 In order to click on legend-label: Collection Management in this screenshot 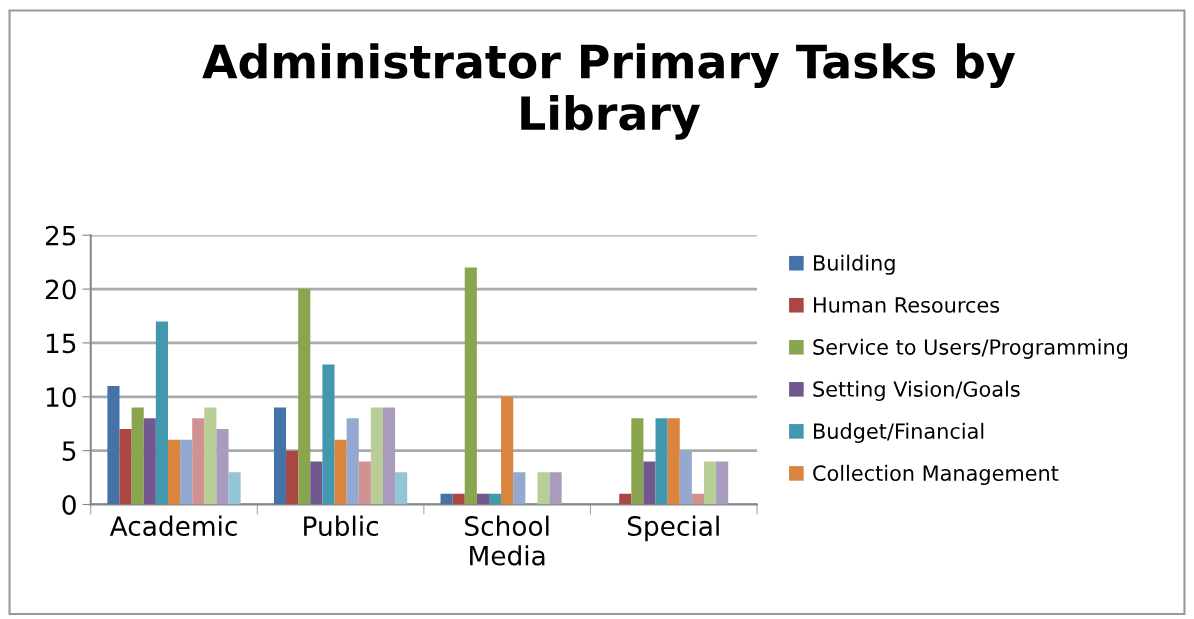, I will do `click(936, 475)`.